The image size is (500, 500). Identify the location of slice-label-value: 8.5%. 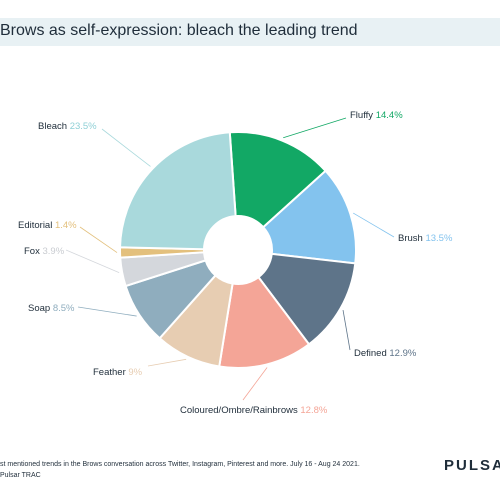
(64, 308).